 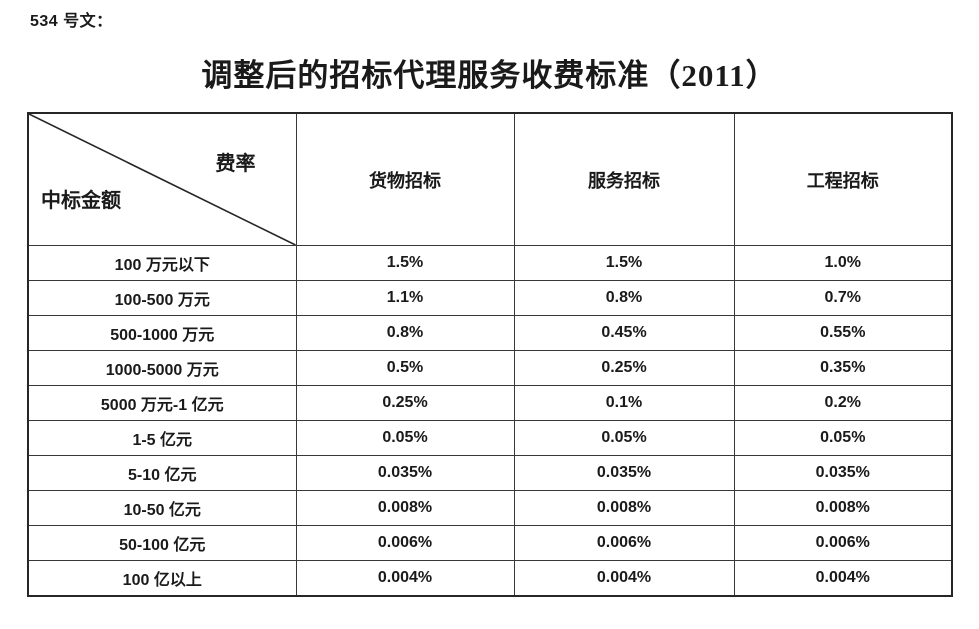 What do you see at coordinates (405, 368) in the screenshot?
I see `rate-cell: 0.5%` at bounding box center [405, 368].